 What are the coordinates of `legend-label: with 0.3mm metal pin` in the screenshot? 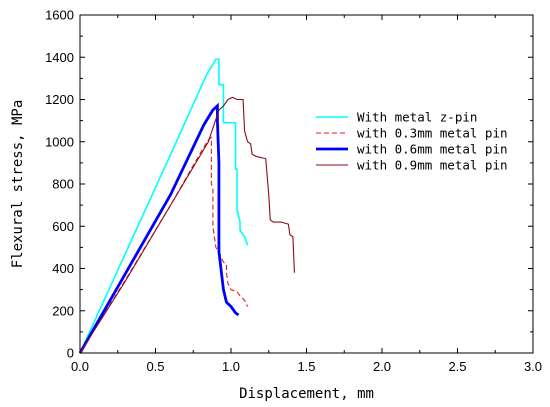 It's located at (432, 133).